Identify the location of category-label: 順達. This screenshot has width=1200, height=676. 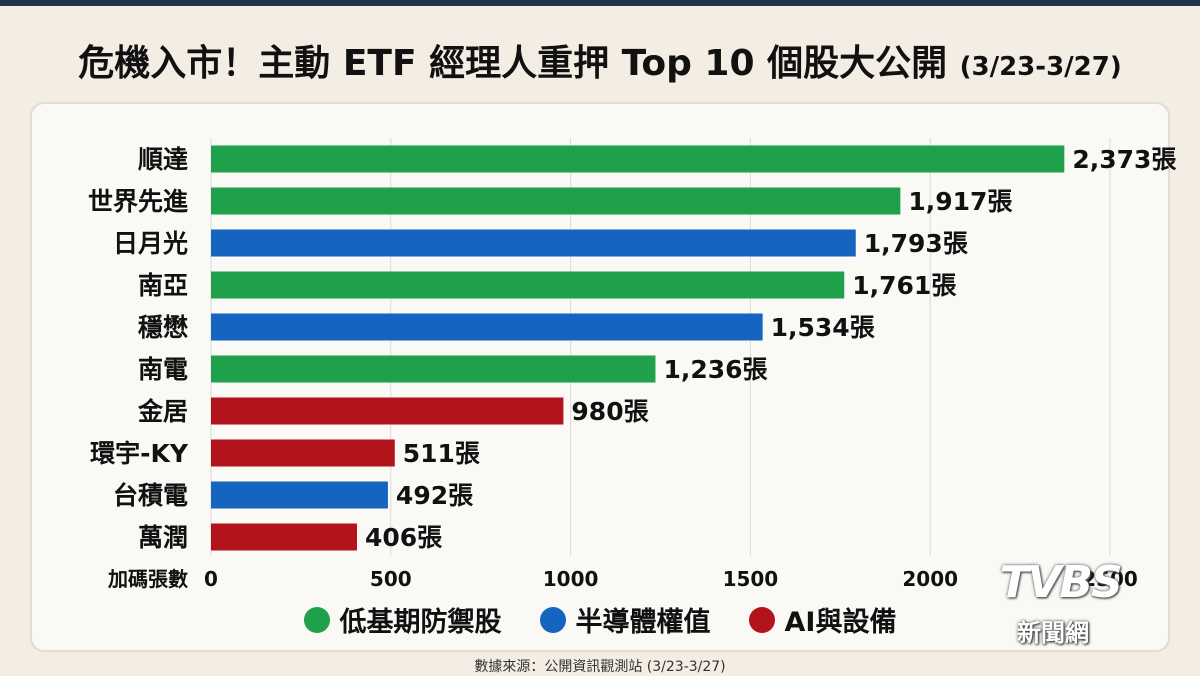
(163, 159).